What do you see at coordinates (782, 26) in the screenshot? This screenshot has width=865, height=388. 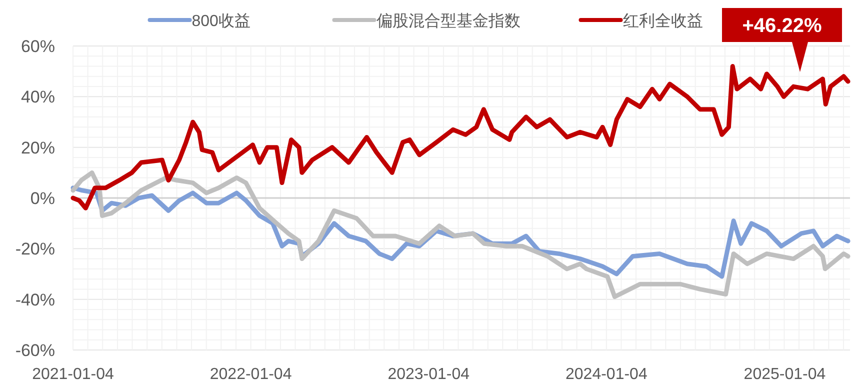 I see `text: +46.22%` at bounding box center [782, 26].